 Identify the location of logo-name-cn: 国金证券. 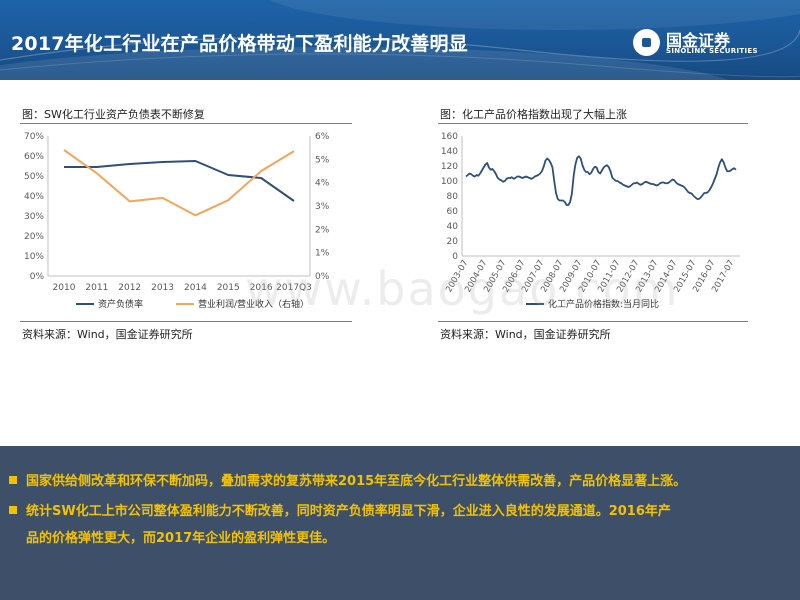
(698, 40).